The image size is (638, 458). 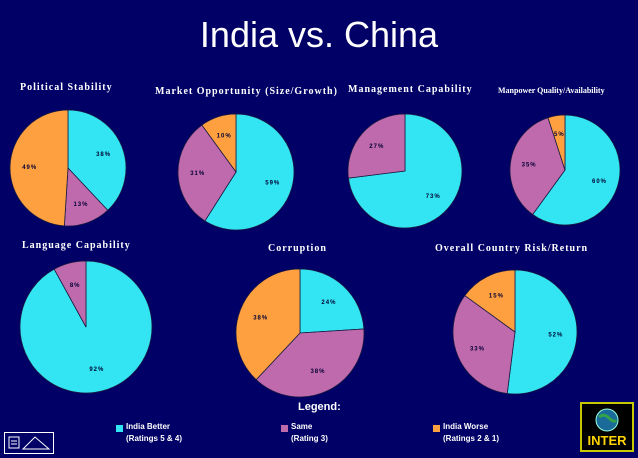 What do you see at coordinates (309, 438) in the screenshot?
I see `legend-sub-same: (Rating 3)` at bounding box center [309, 438].